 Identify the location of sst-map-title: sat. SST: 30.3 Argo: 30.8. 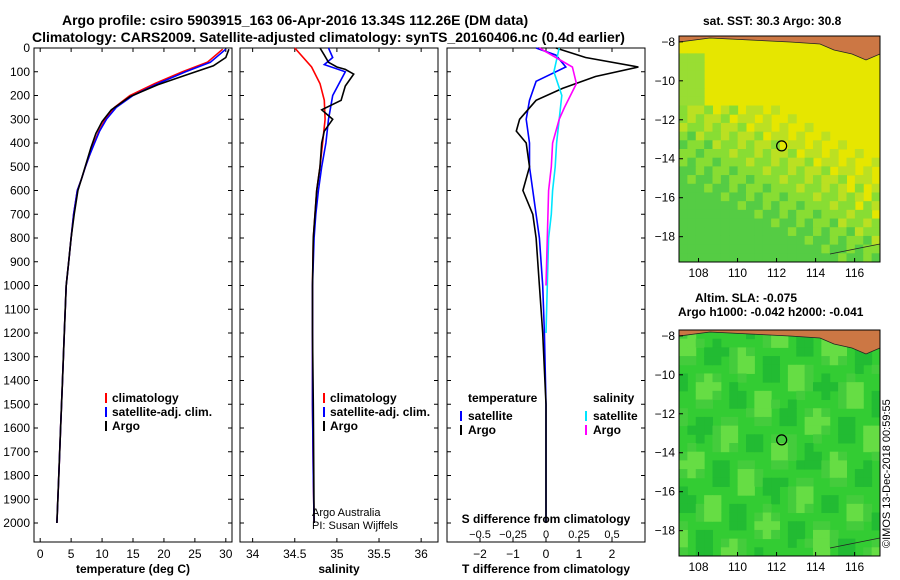
(772, 21).